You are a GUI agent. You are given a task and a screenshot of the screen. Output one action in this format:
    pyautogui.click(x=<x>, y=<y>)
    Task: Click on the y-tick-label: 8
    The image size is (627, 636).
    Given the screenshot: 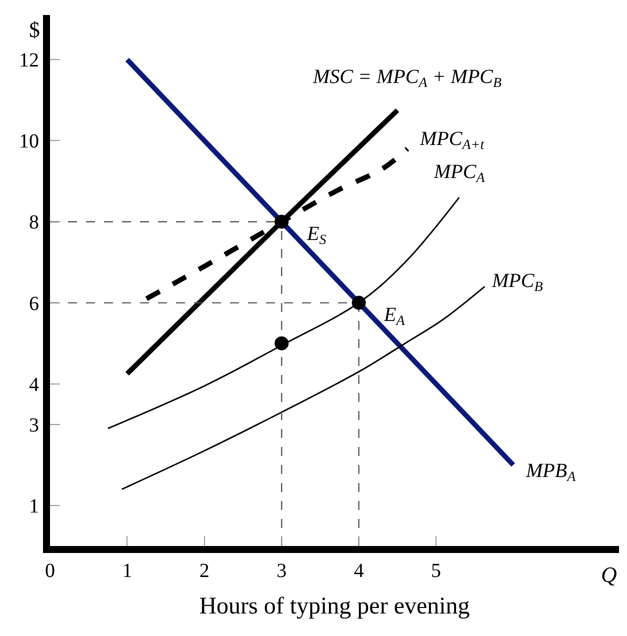 What is the action you would take?
    pyautogui.click(x=34, y=223)
    